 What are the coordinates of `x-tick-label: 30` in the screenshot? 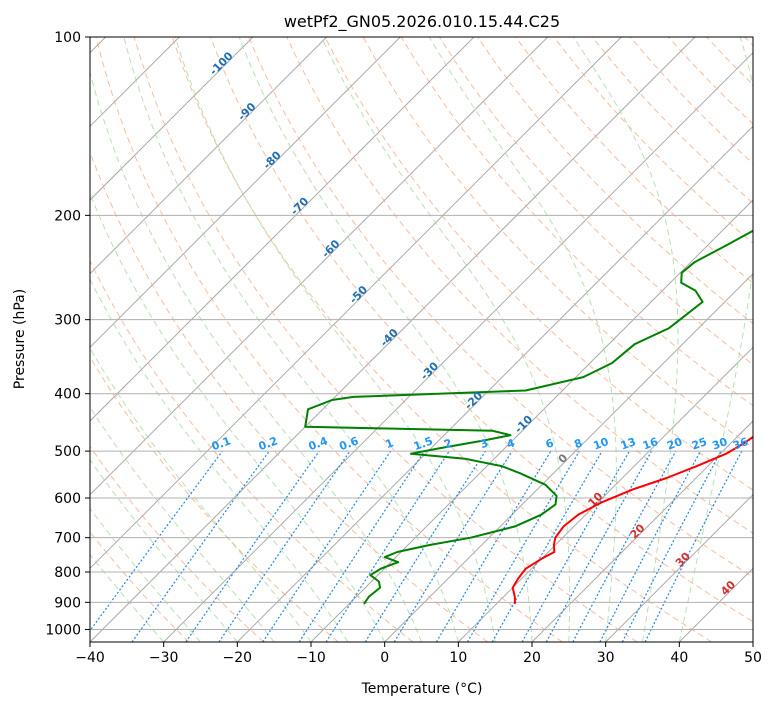 It's located at (606, 658).